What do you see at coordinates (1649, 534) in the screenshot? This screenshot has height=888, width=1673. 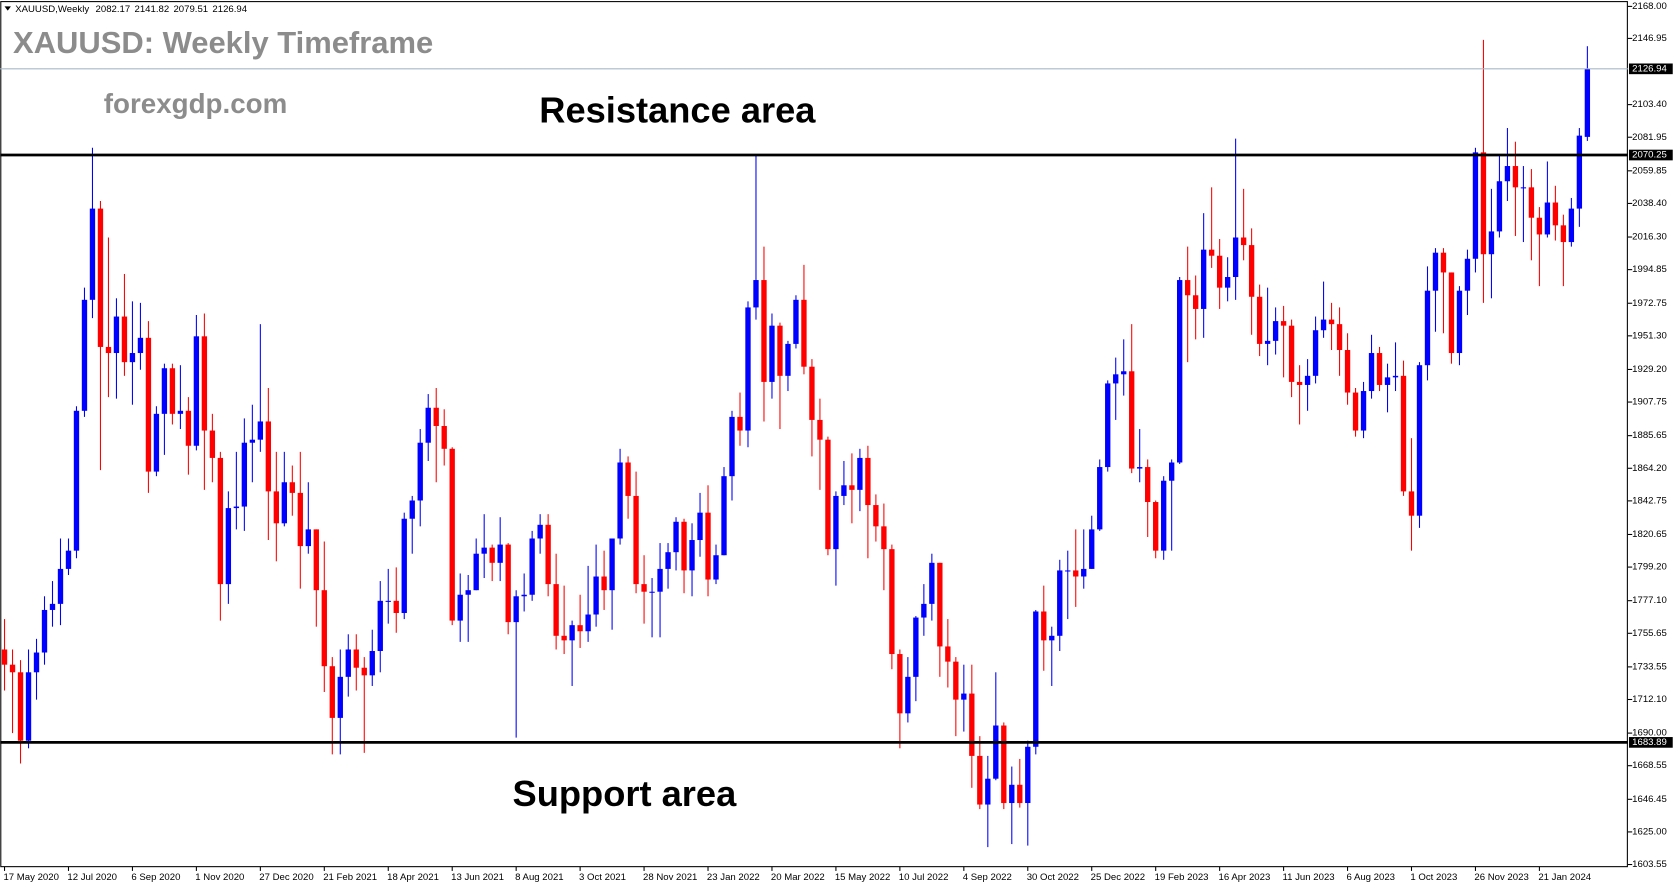 I see `y-tick-label: 1820.65` at bounding box center [1649, 534].